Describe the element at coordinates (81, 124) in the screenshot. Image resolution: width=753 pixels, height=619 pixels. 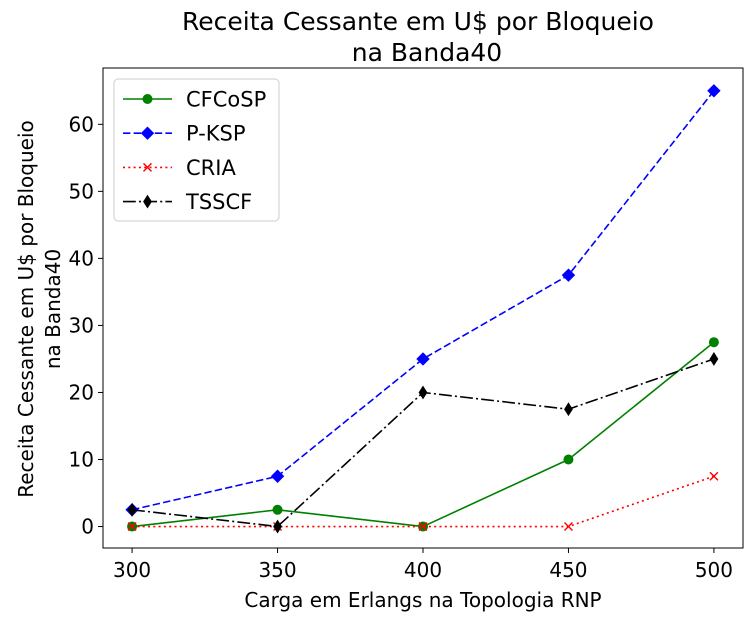
I see `y-tick-label: 60` at that location.